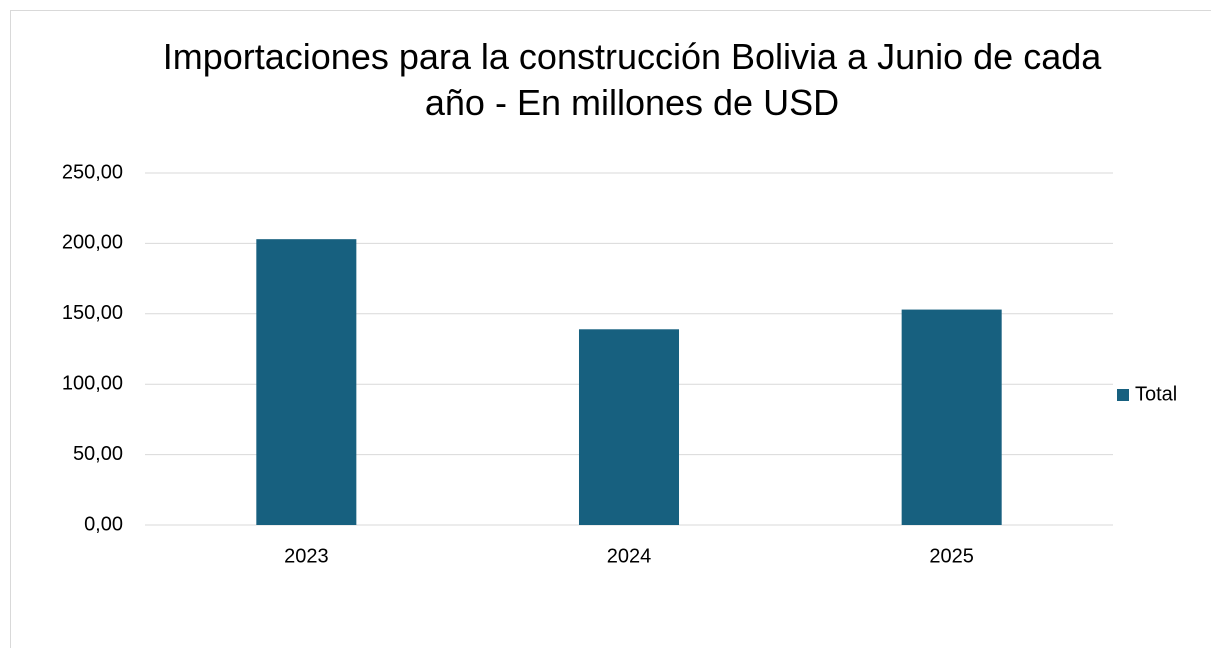 The height and width of the screenshot is (648, 1211). I want to click on x-tick-label: 2025, so click(951, 556).